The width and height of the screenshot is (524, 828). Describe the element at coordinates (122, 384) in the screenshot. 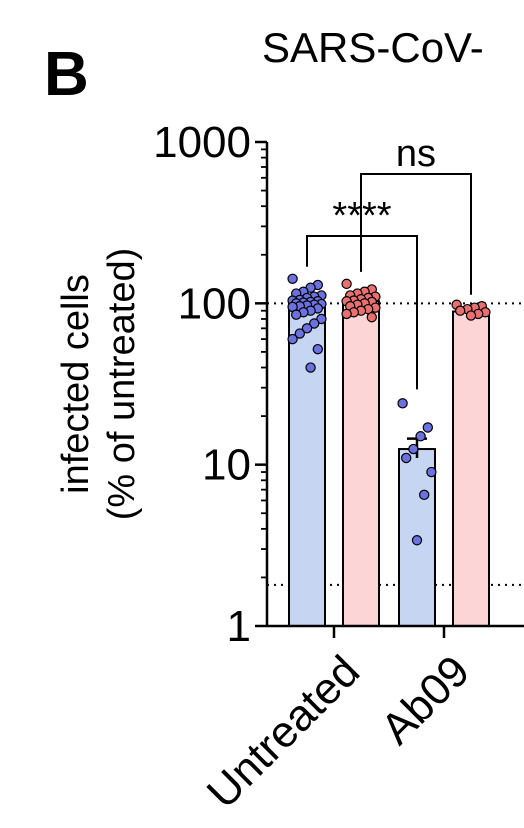

I see `y-axis-label-line-2: (% of untreated)` at that location.